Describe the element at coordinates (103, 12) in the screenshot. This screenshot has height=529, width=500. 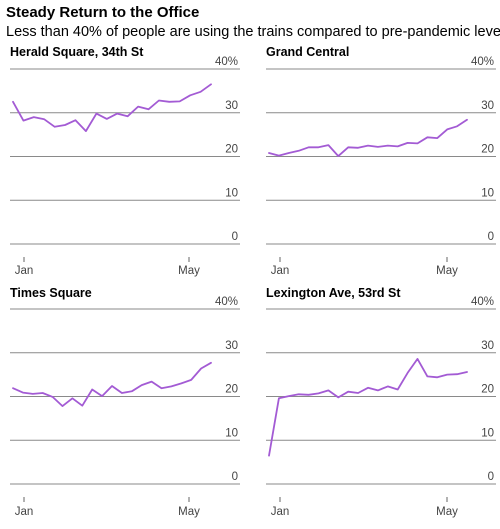
I see `chart-title: Steady Return to the Office` at that location.